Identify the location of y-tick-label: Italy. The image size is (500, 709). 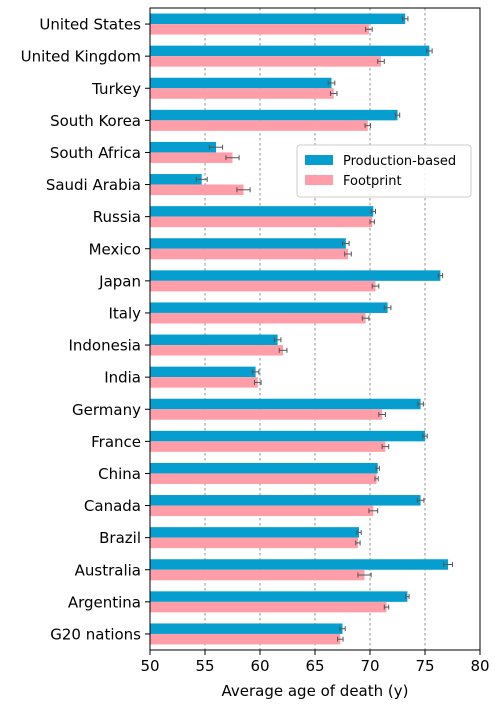
(124, 313).